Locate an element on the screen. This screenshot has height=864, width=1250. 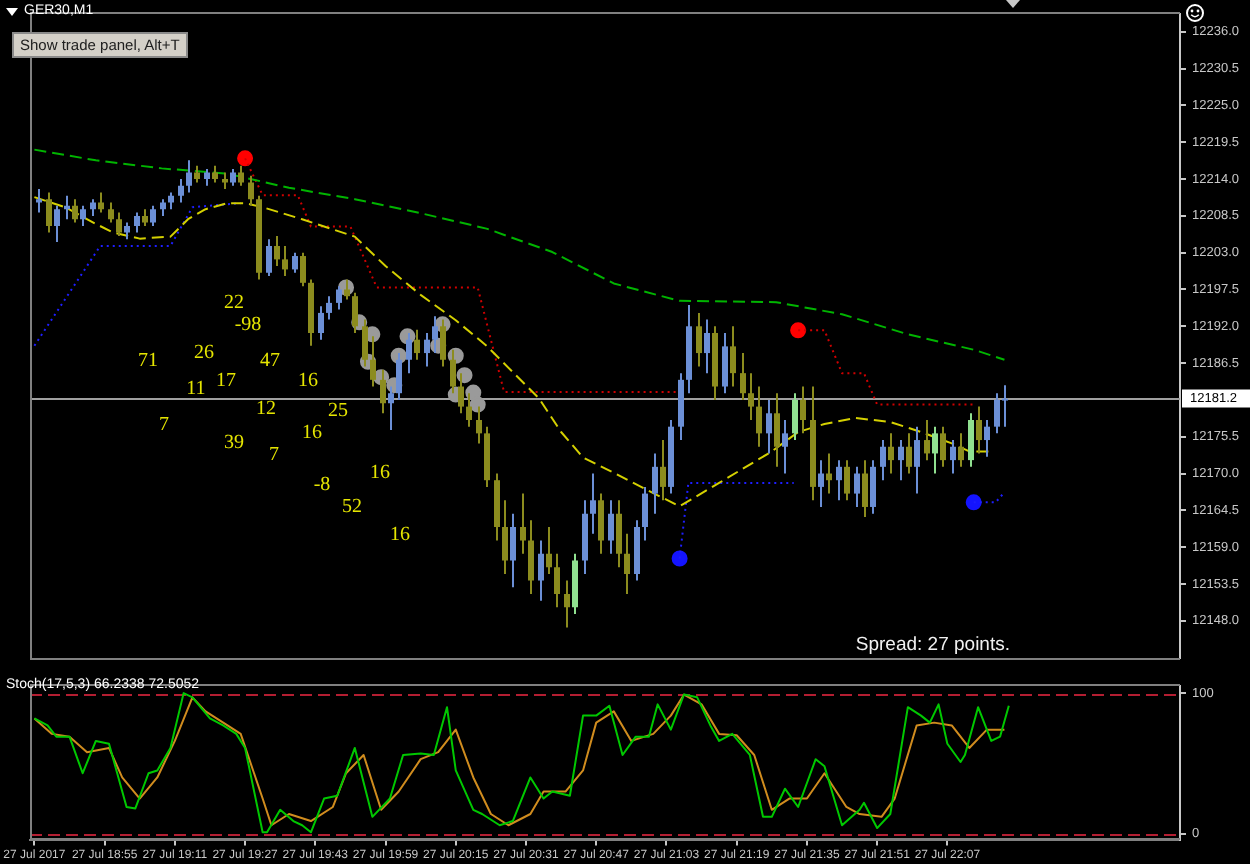
annotation: 22 is located at coordinates (234, 303).